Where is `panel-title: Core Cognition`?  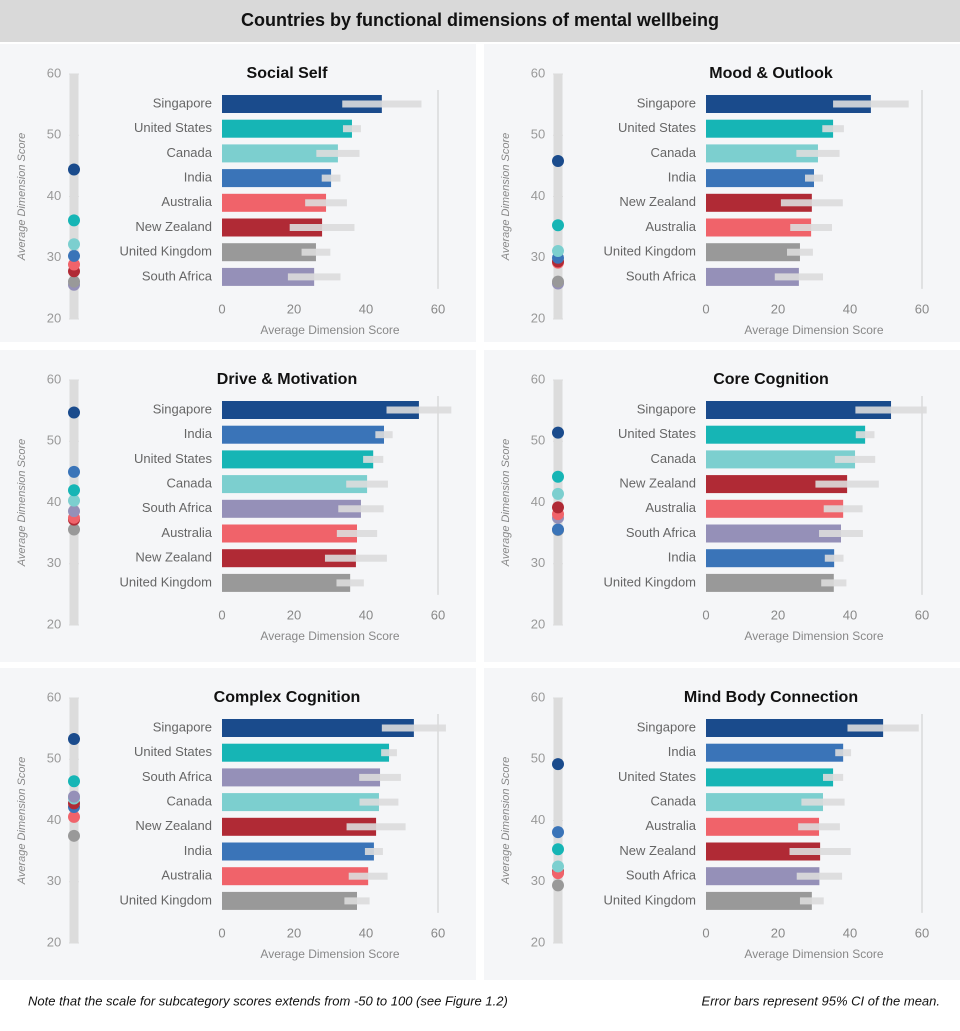 panel-title: Core Cognition is located at coordinates (771, 379).